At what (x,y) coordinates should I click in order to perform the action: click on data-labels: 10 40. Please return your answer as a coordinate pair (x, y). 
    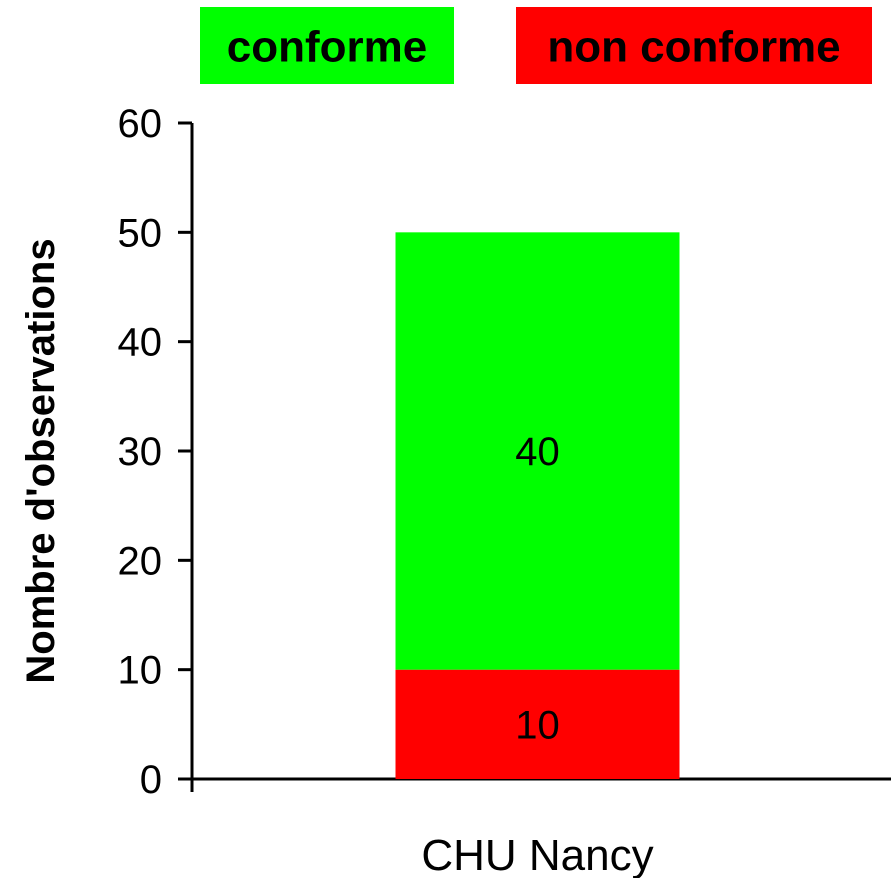
    Looking at the image, I should click on (537, 588).